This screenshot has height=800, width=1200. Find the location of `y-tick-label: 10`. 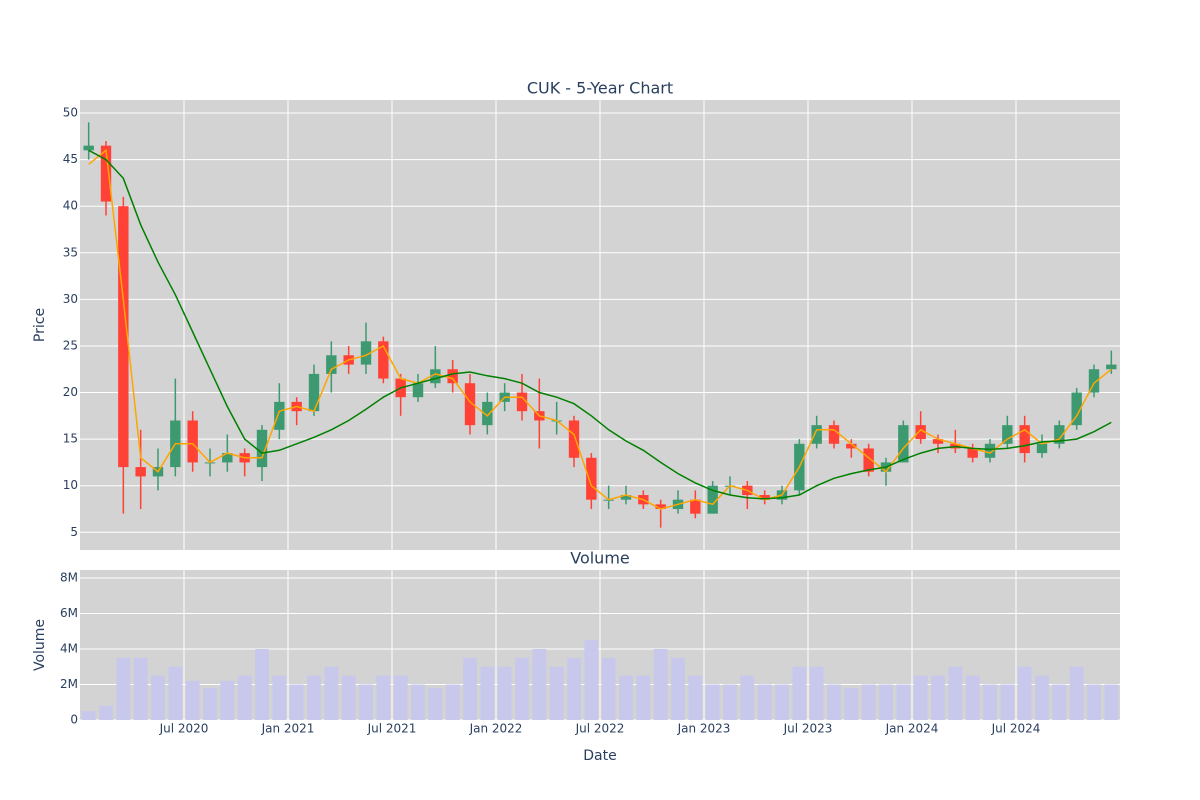

y-tick-label: 10 is located at coordinates (70, 485).